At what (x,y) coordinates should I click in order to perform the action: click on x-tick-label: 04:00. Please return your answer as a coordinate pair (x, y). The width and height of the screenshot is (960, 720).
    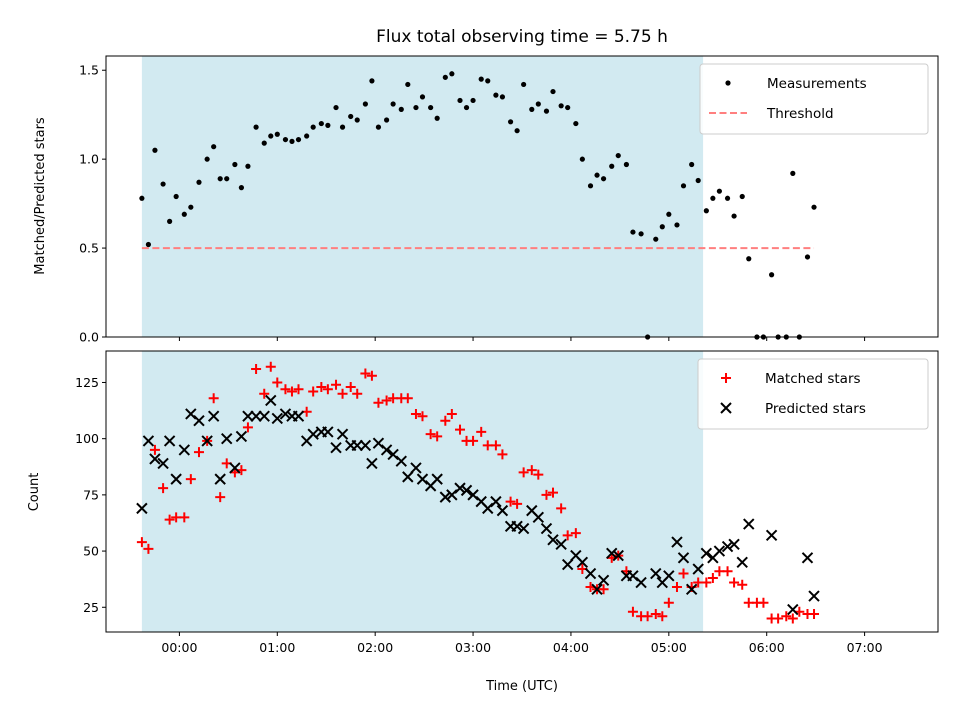
    Looking at the image, I should click on (571, 647).